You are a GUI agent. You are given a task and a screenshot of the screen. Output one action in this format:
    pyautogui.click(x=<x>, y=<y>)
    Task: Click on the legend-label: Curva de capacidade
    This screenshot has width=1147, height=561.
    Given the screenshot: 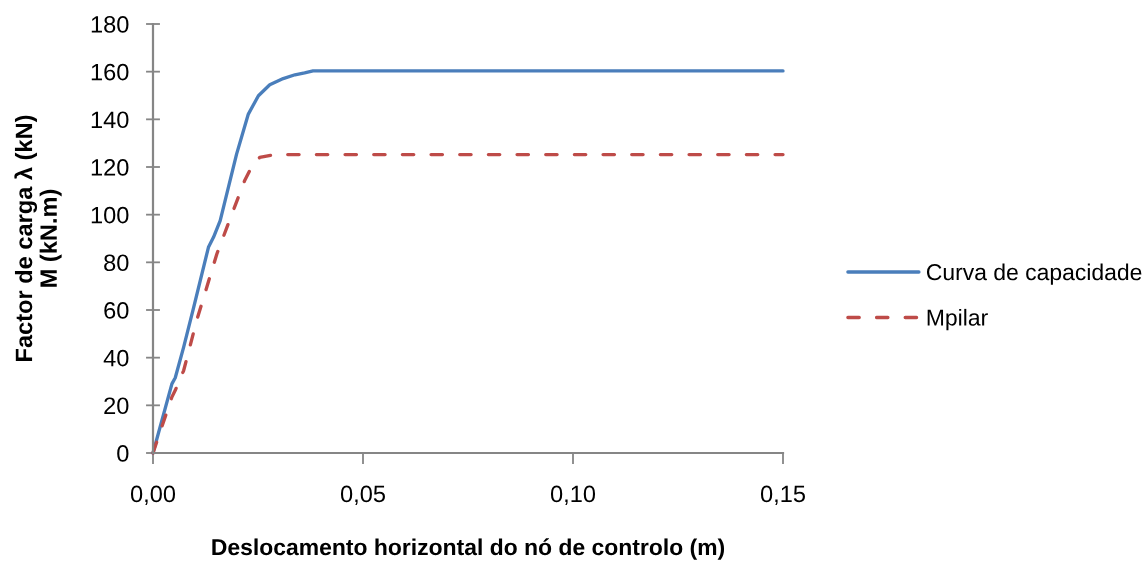 What is the action you would take?
    pyautogui.click(x=1034, y=274)
    